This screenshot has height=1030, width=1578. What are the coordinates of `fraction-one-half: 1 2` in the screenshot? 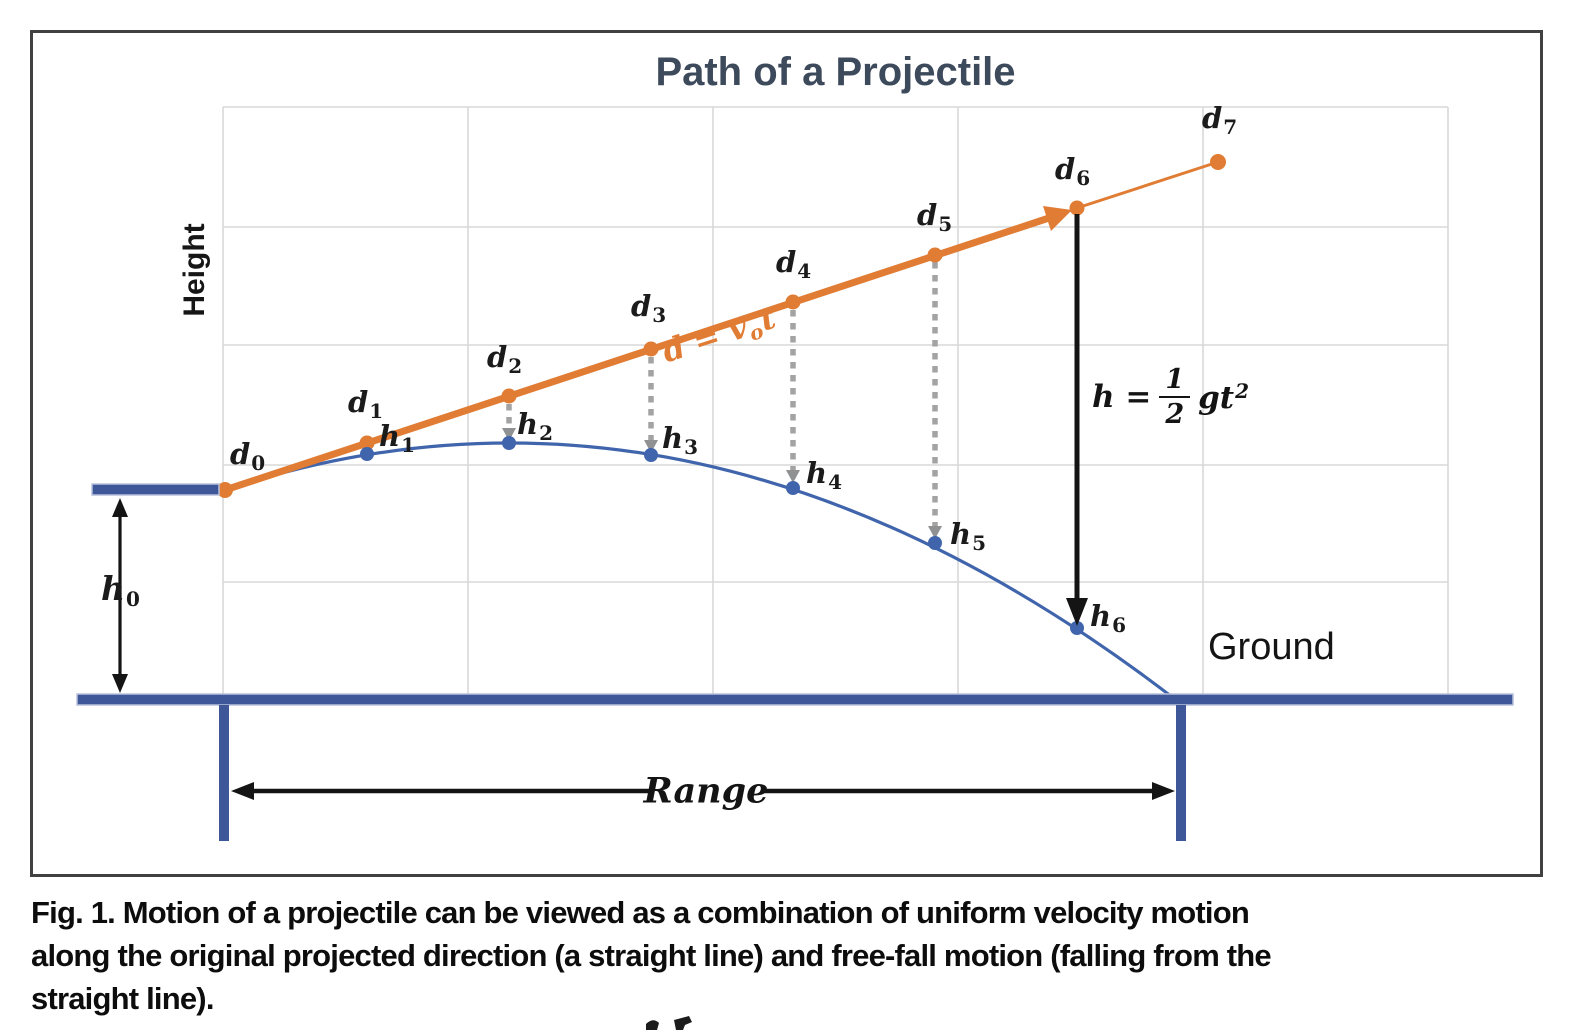 It's located at (1175, 397).